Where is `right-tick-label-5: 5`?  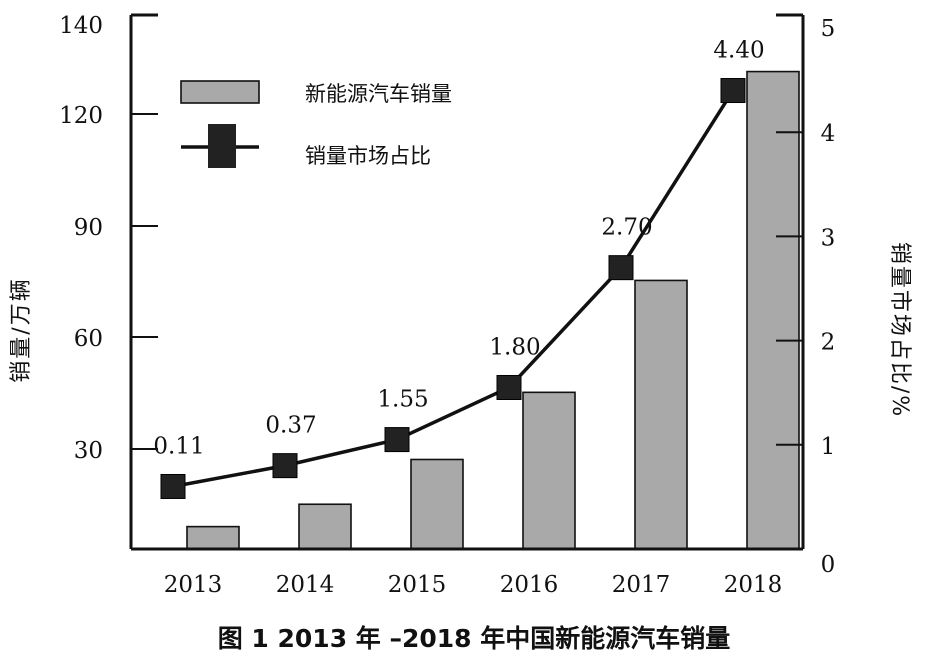
right-tick-label-5: 5 is located at coordinates (828, 29).